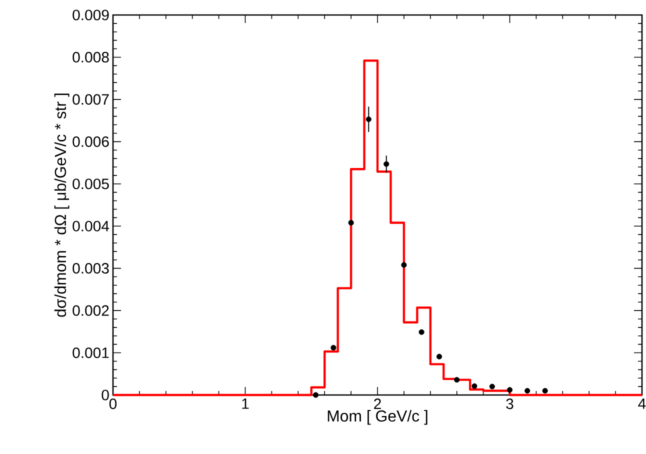  What do you see at coordinates (378, 417) in the screenshot?
I see `x-axis-title: Mom [ GeV/c ]` at bounding box center [378, 417].